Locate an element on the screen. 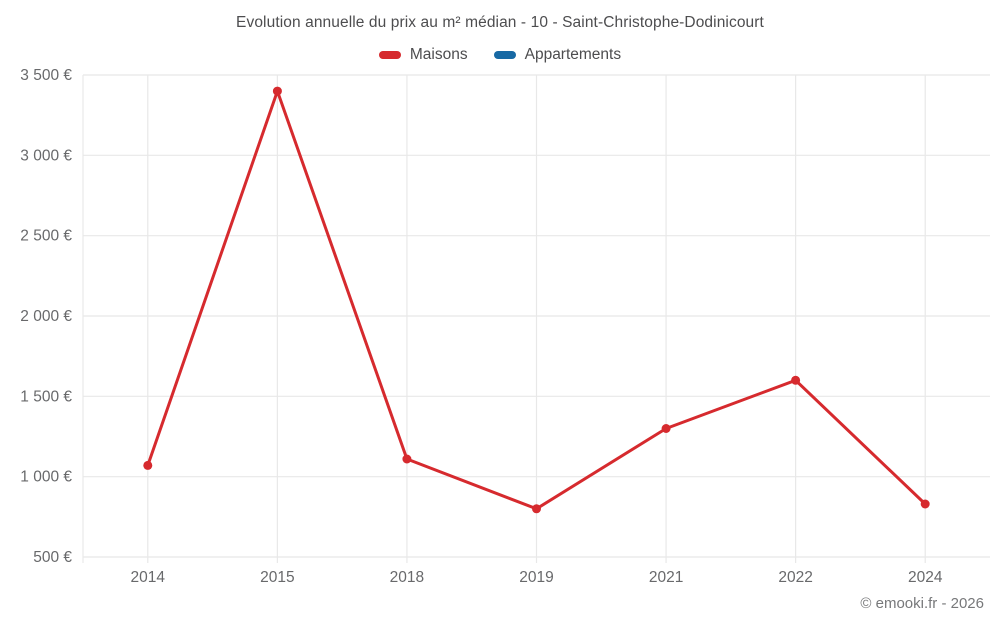  legend-swatch-maisons is located at coordinates (389, 55).